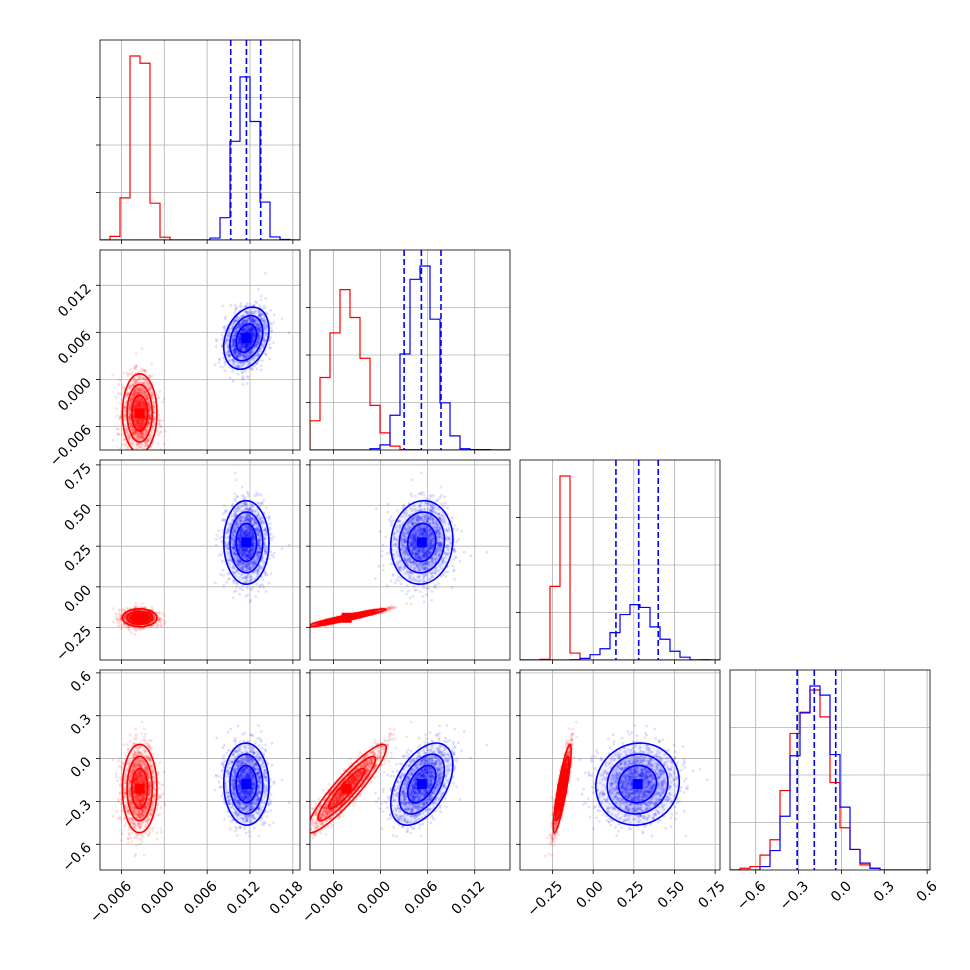  Describe the element at coordinates (75, 301) in the screenshot. I see `y-tick-label: 0.012` at that location.